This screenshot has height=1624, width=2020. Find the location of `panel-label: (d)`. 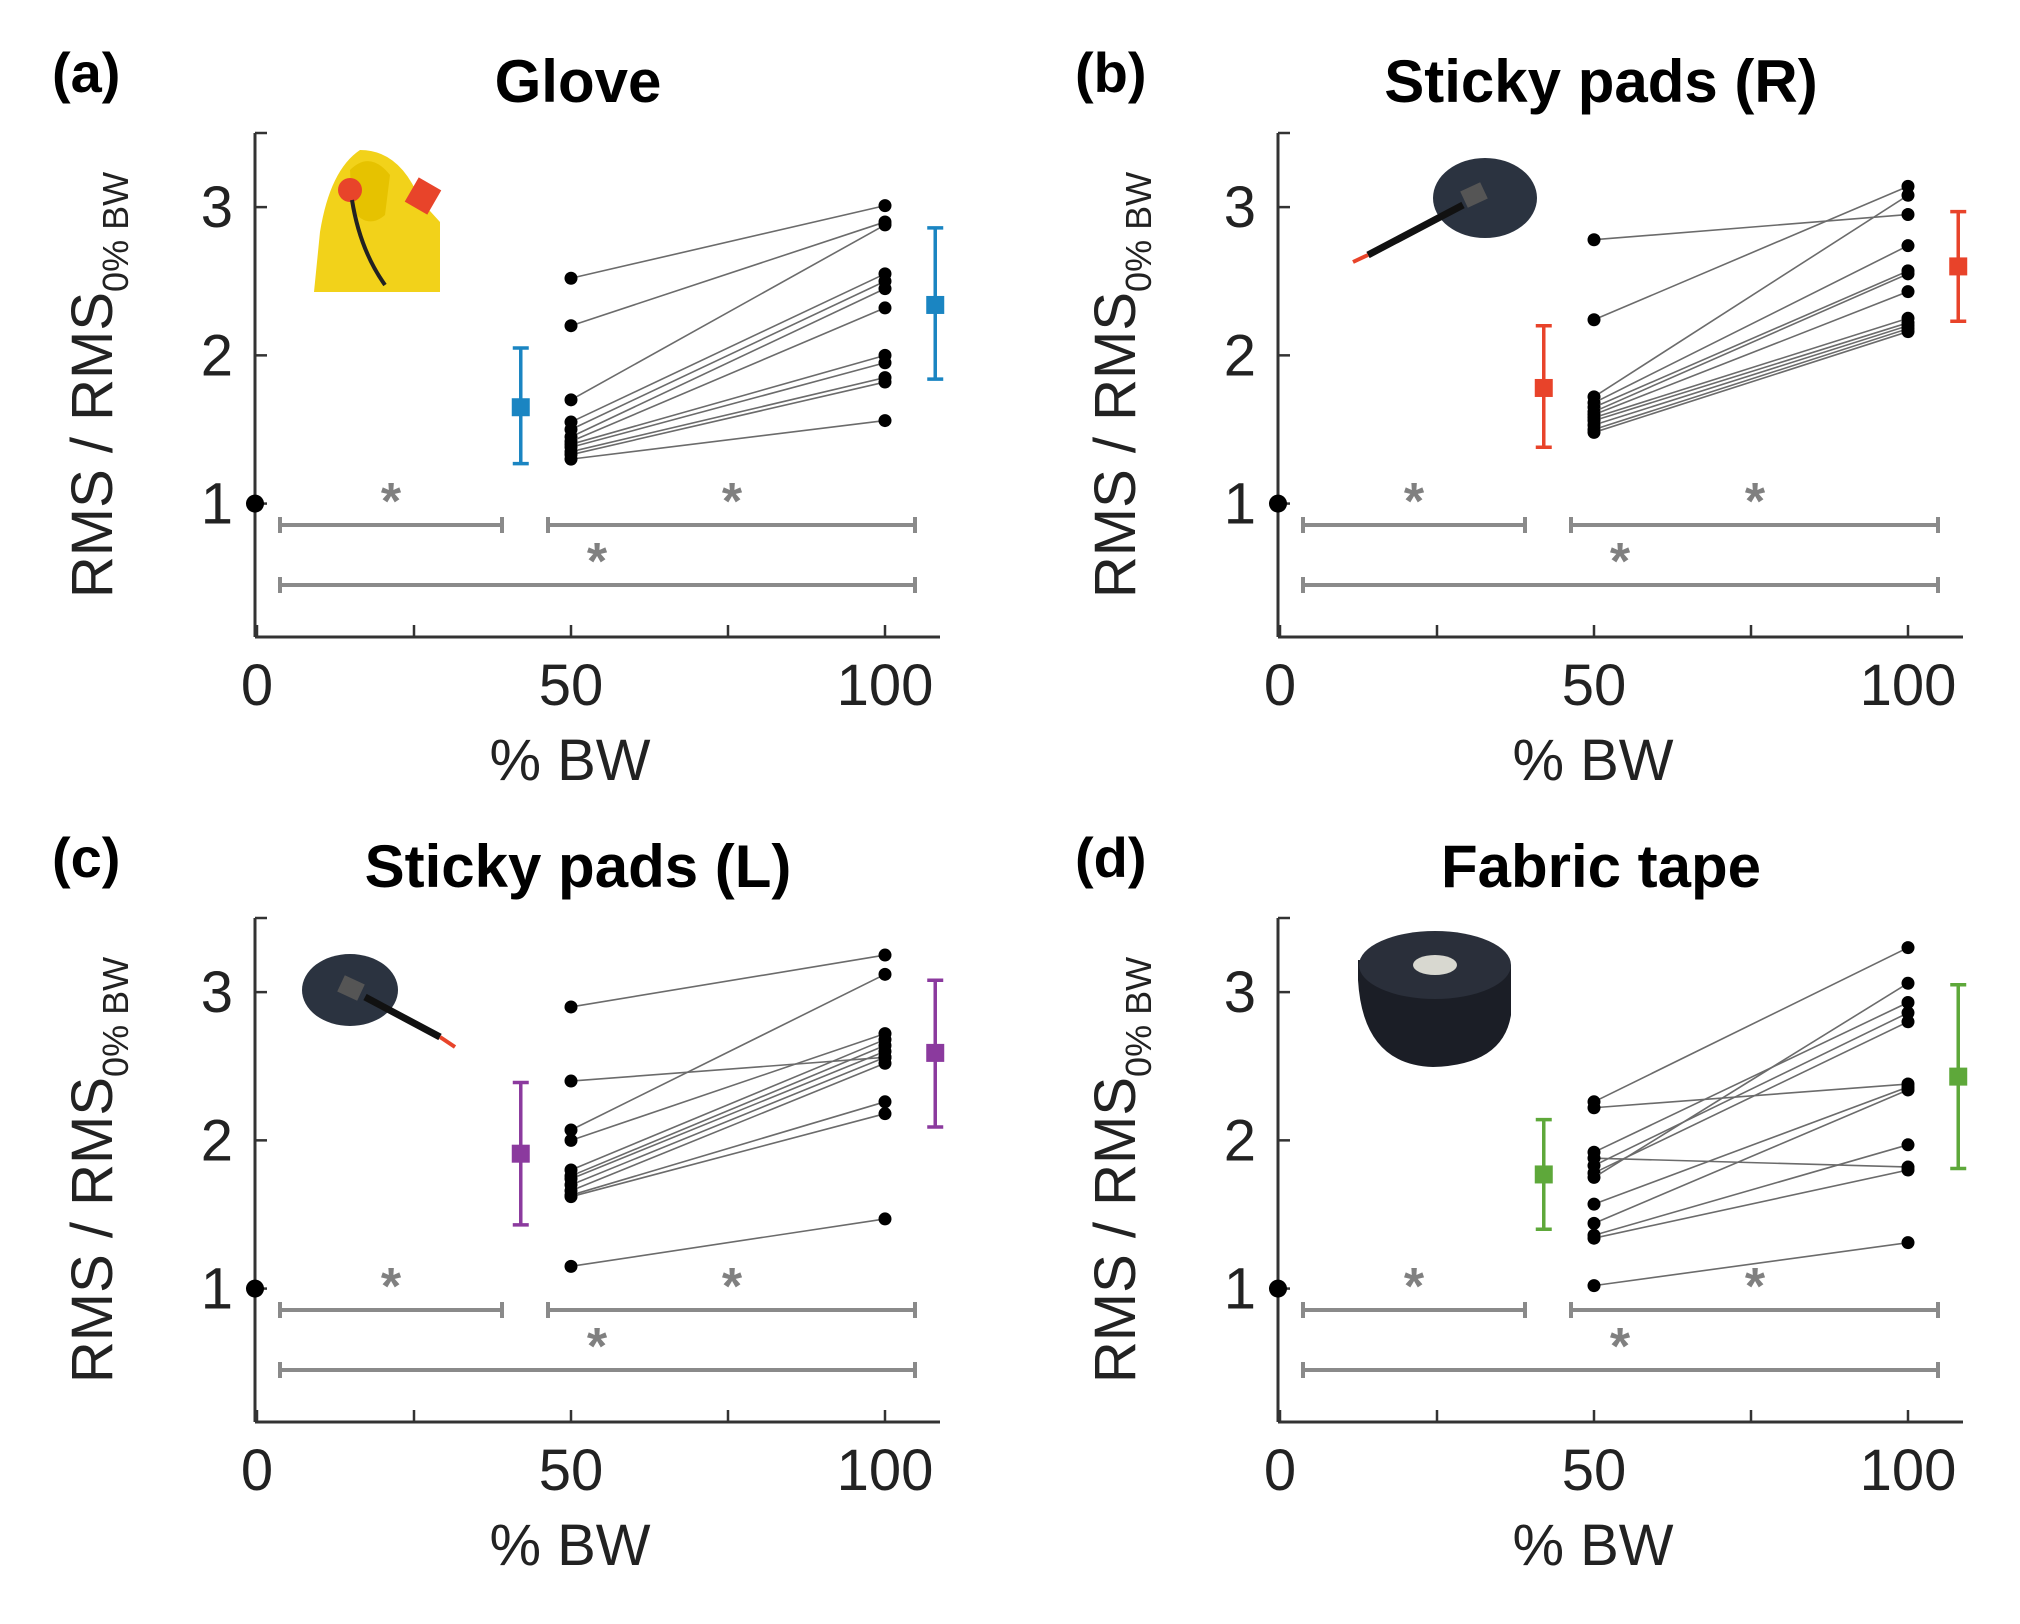

panel-label: (d) is located at coordinates (1111, 857).